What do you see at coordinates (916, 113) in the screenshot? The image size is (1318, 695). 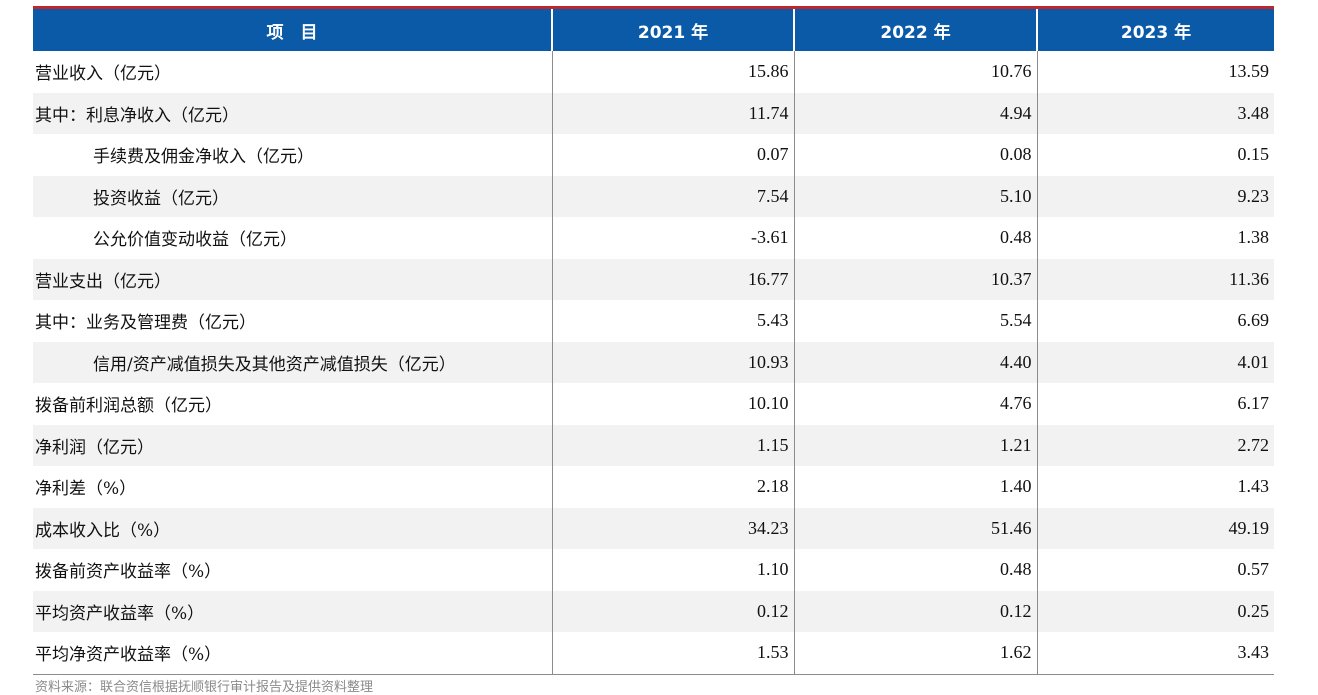 I see `value-2022: 4.94` at bounding box center [916, 113].